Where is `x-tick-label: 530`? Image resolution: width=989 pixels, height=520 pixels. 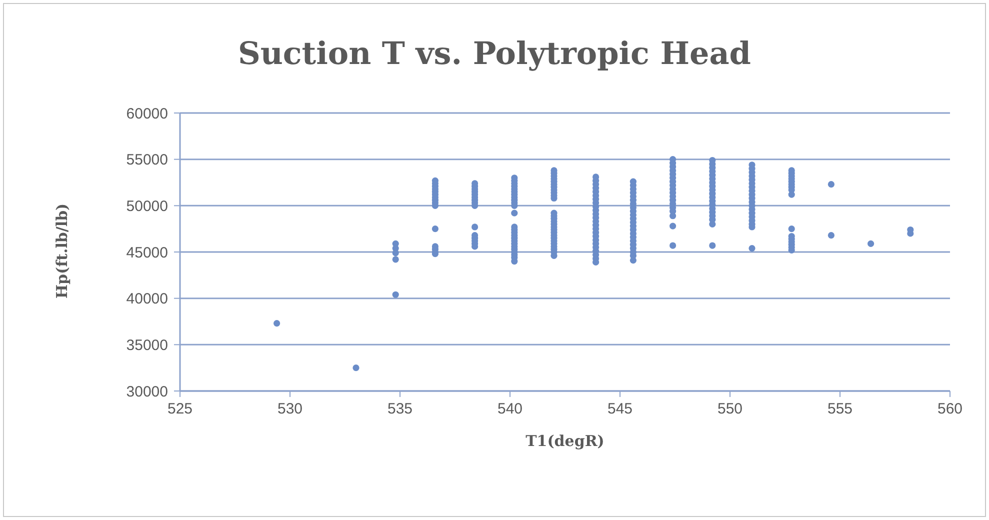
x-tick-label: 530 is located at coordinates (290, 409).